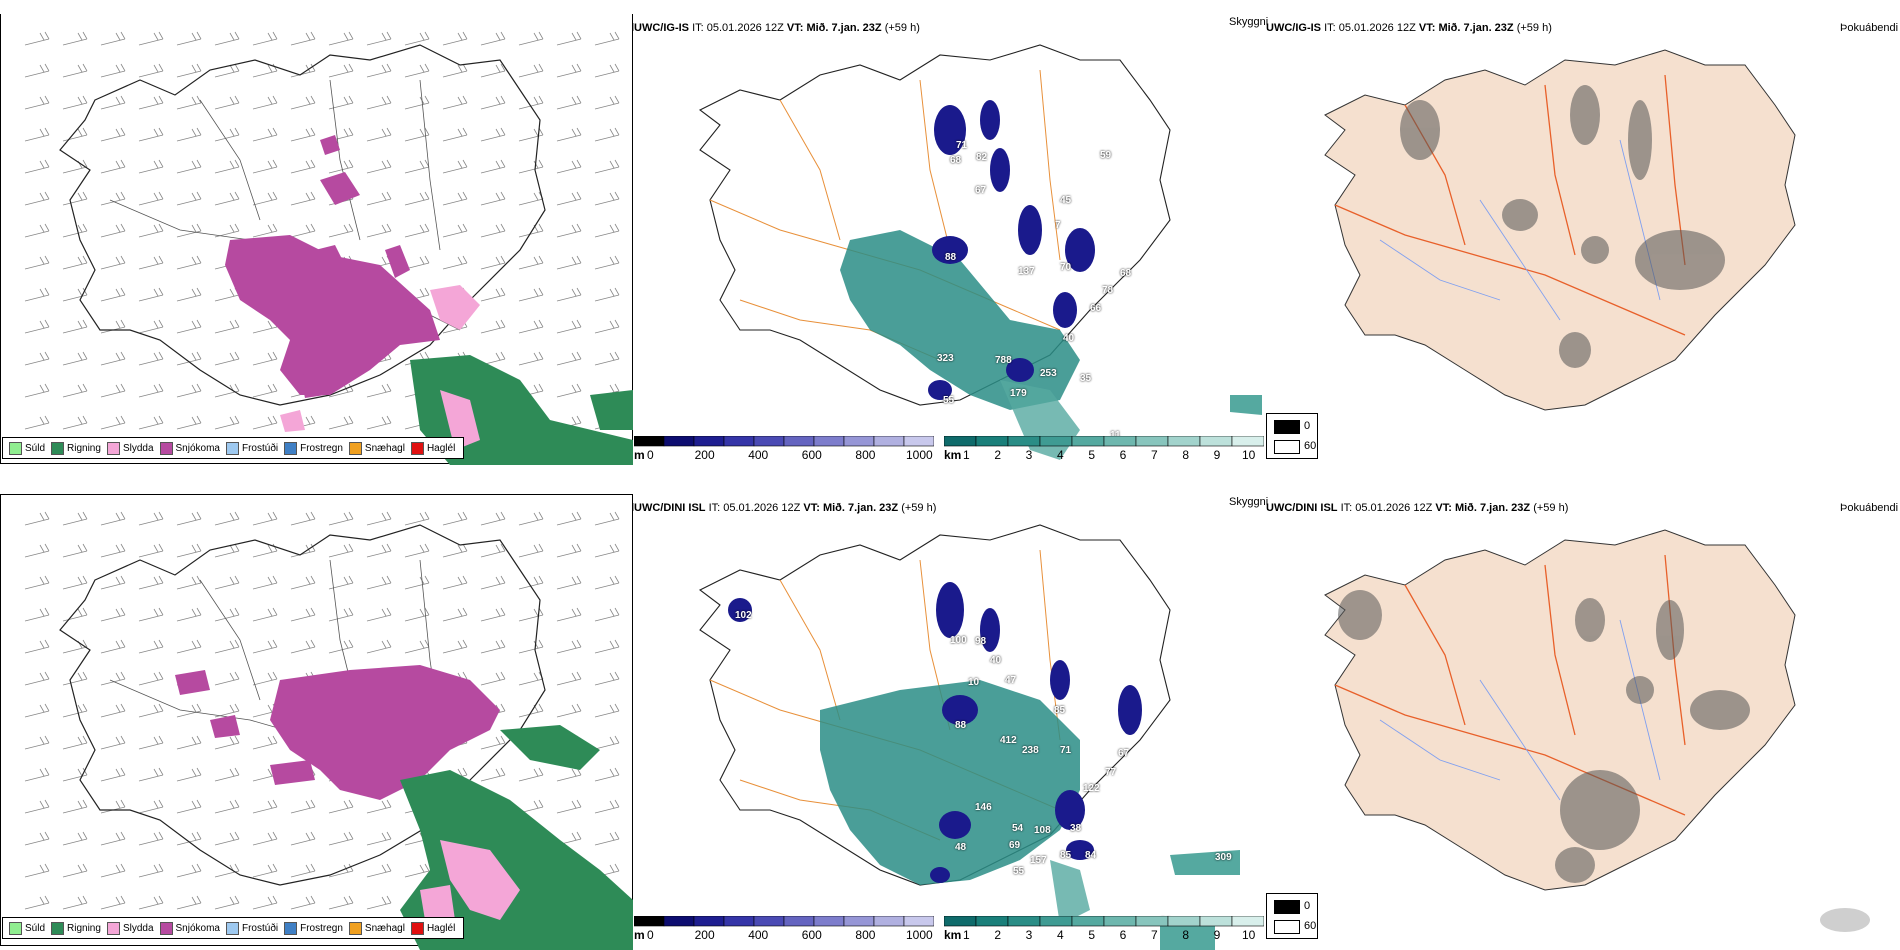 The height and width of the screenshot is (950, 1900). What do you see at coordinates (35, 448) in the screenshot?
I see `legend-label: Súld` at bounding box center [35, 448].